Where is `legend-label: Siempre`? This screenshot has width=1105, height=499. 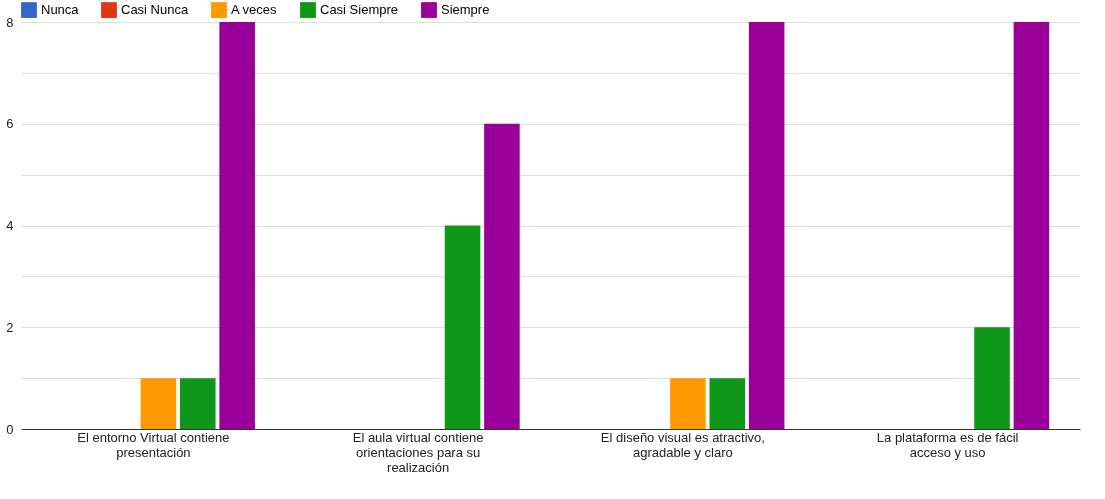 legend-label: Siempre is located at coordinates (465, 10).